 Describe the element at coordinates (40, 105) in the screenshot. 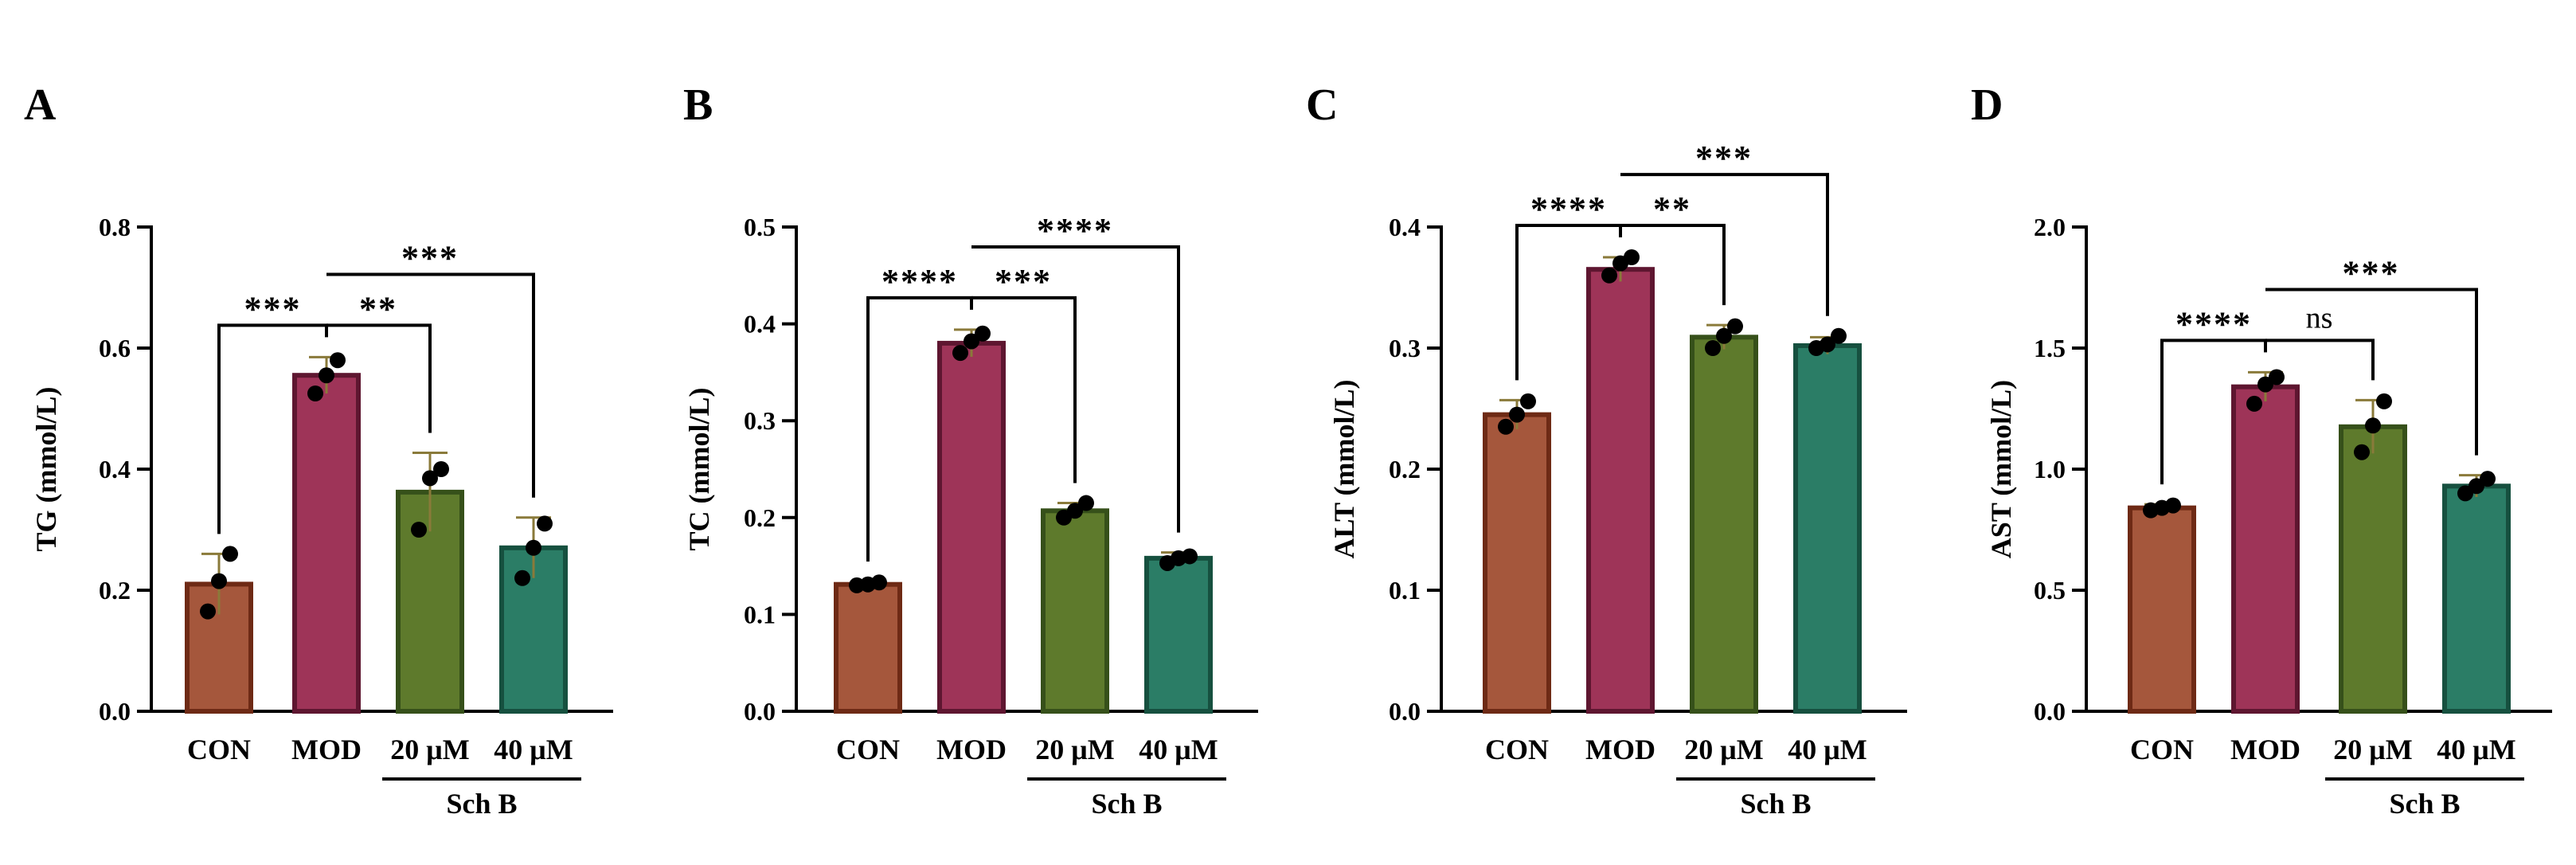

I see `panel-letter: A` at that location.